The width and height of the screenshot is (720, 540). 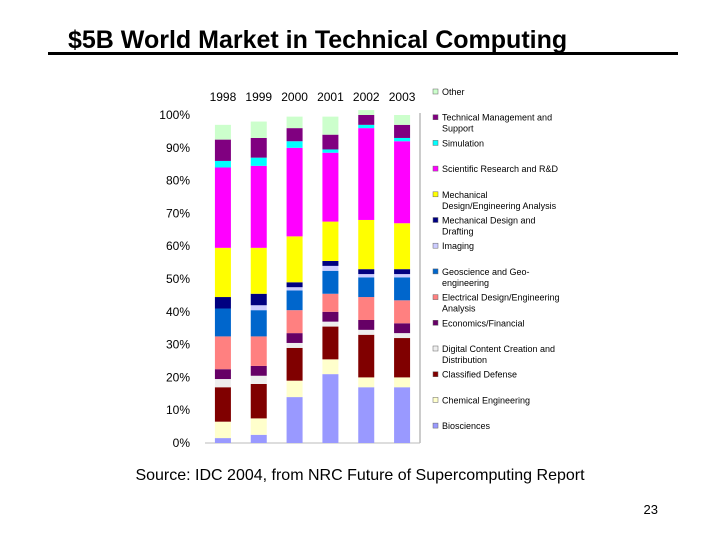 What do you see at coordinates (182, 443) in the screenshot?
I see `y-tick-label: 0%` at bounding box center [182, 443].